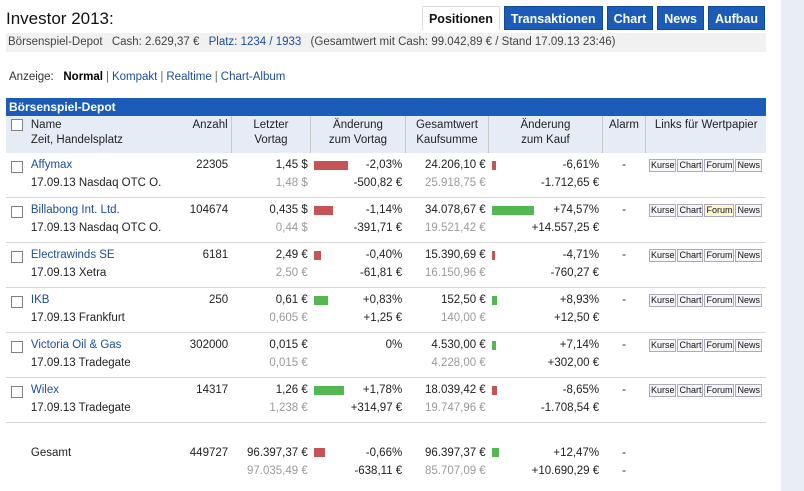 The image size is (804, 491). Describe the element at coordinates (253, 77) in the screenshot. I see `view-chart-album: Chart-Album` at that location.